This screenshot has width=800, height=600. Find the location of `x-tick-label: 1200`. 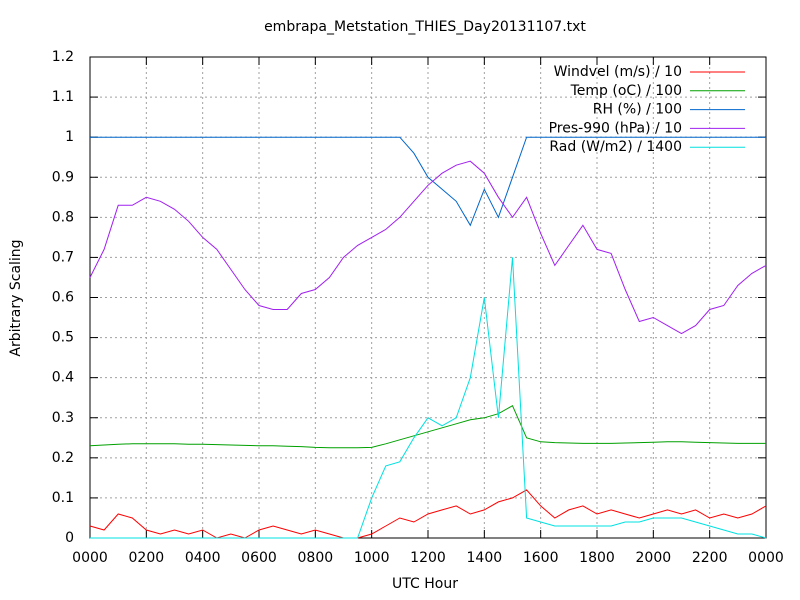

x-tick-label: 1200 is located at coordinates (428, 558).